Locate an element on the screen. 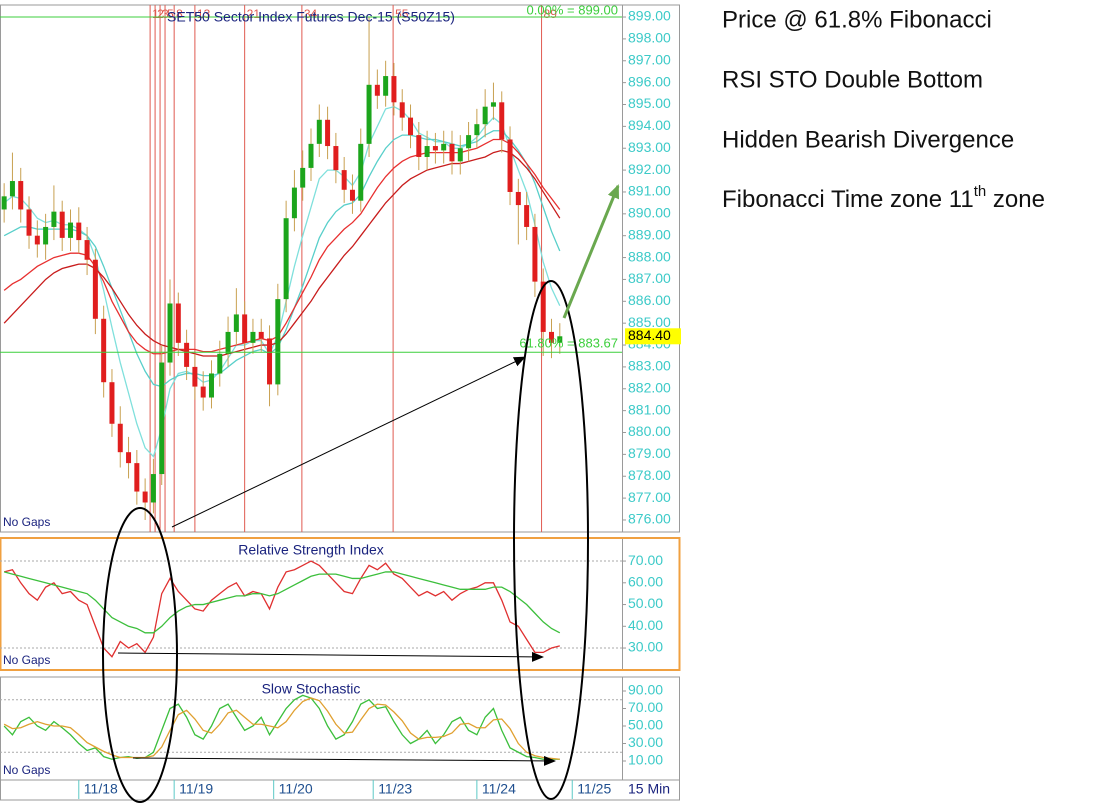  y-tick-label: 883.00 is located at coordinates (649, 366).